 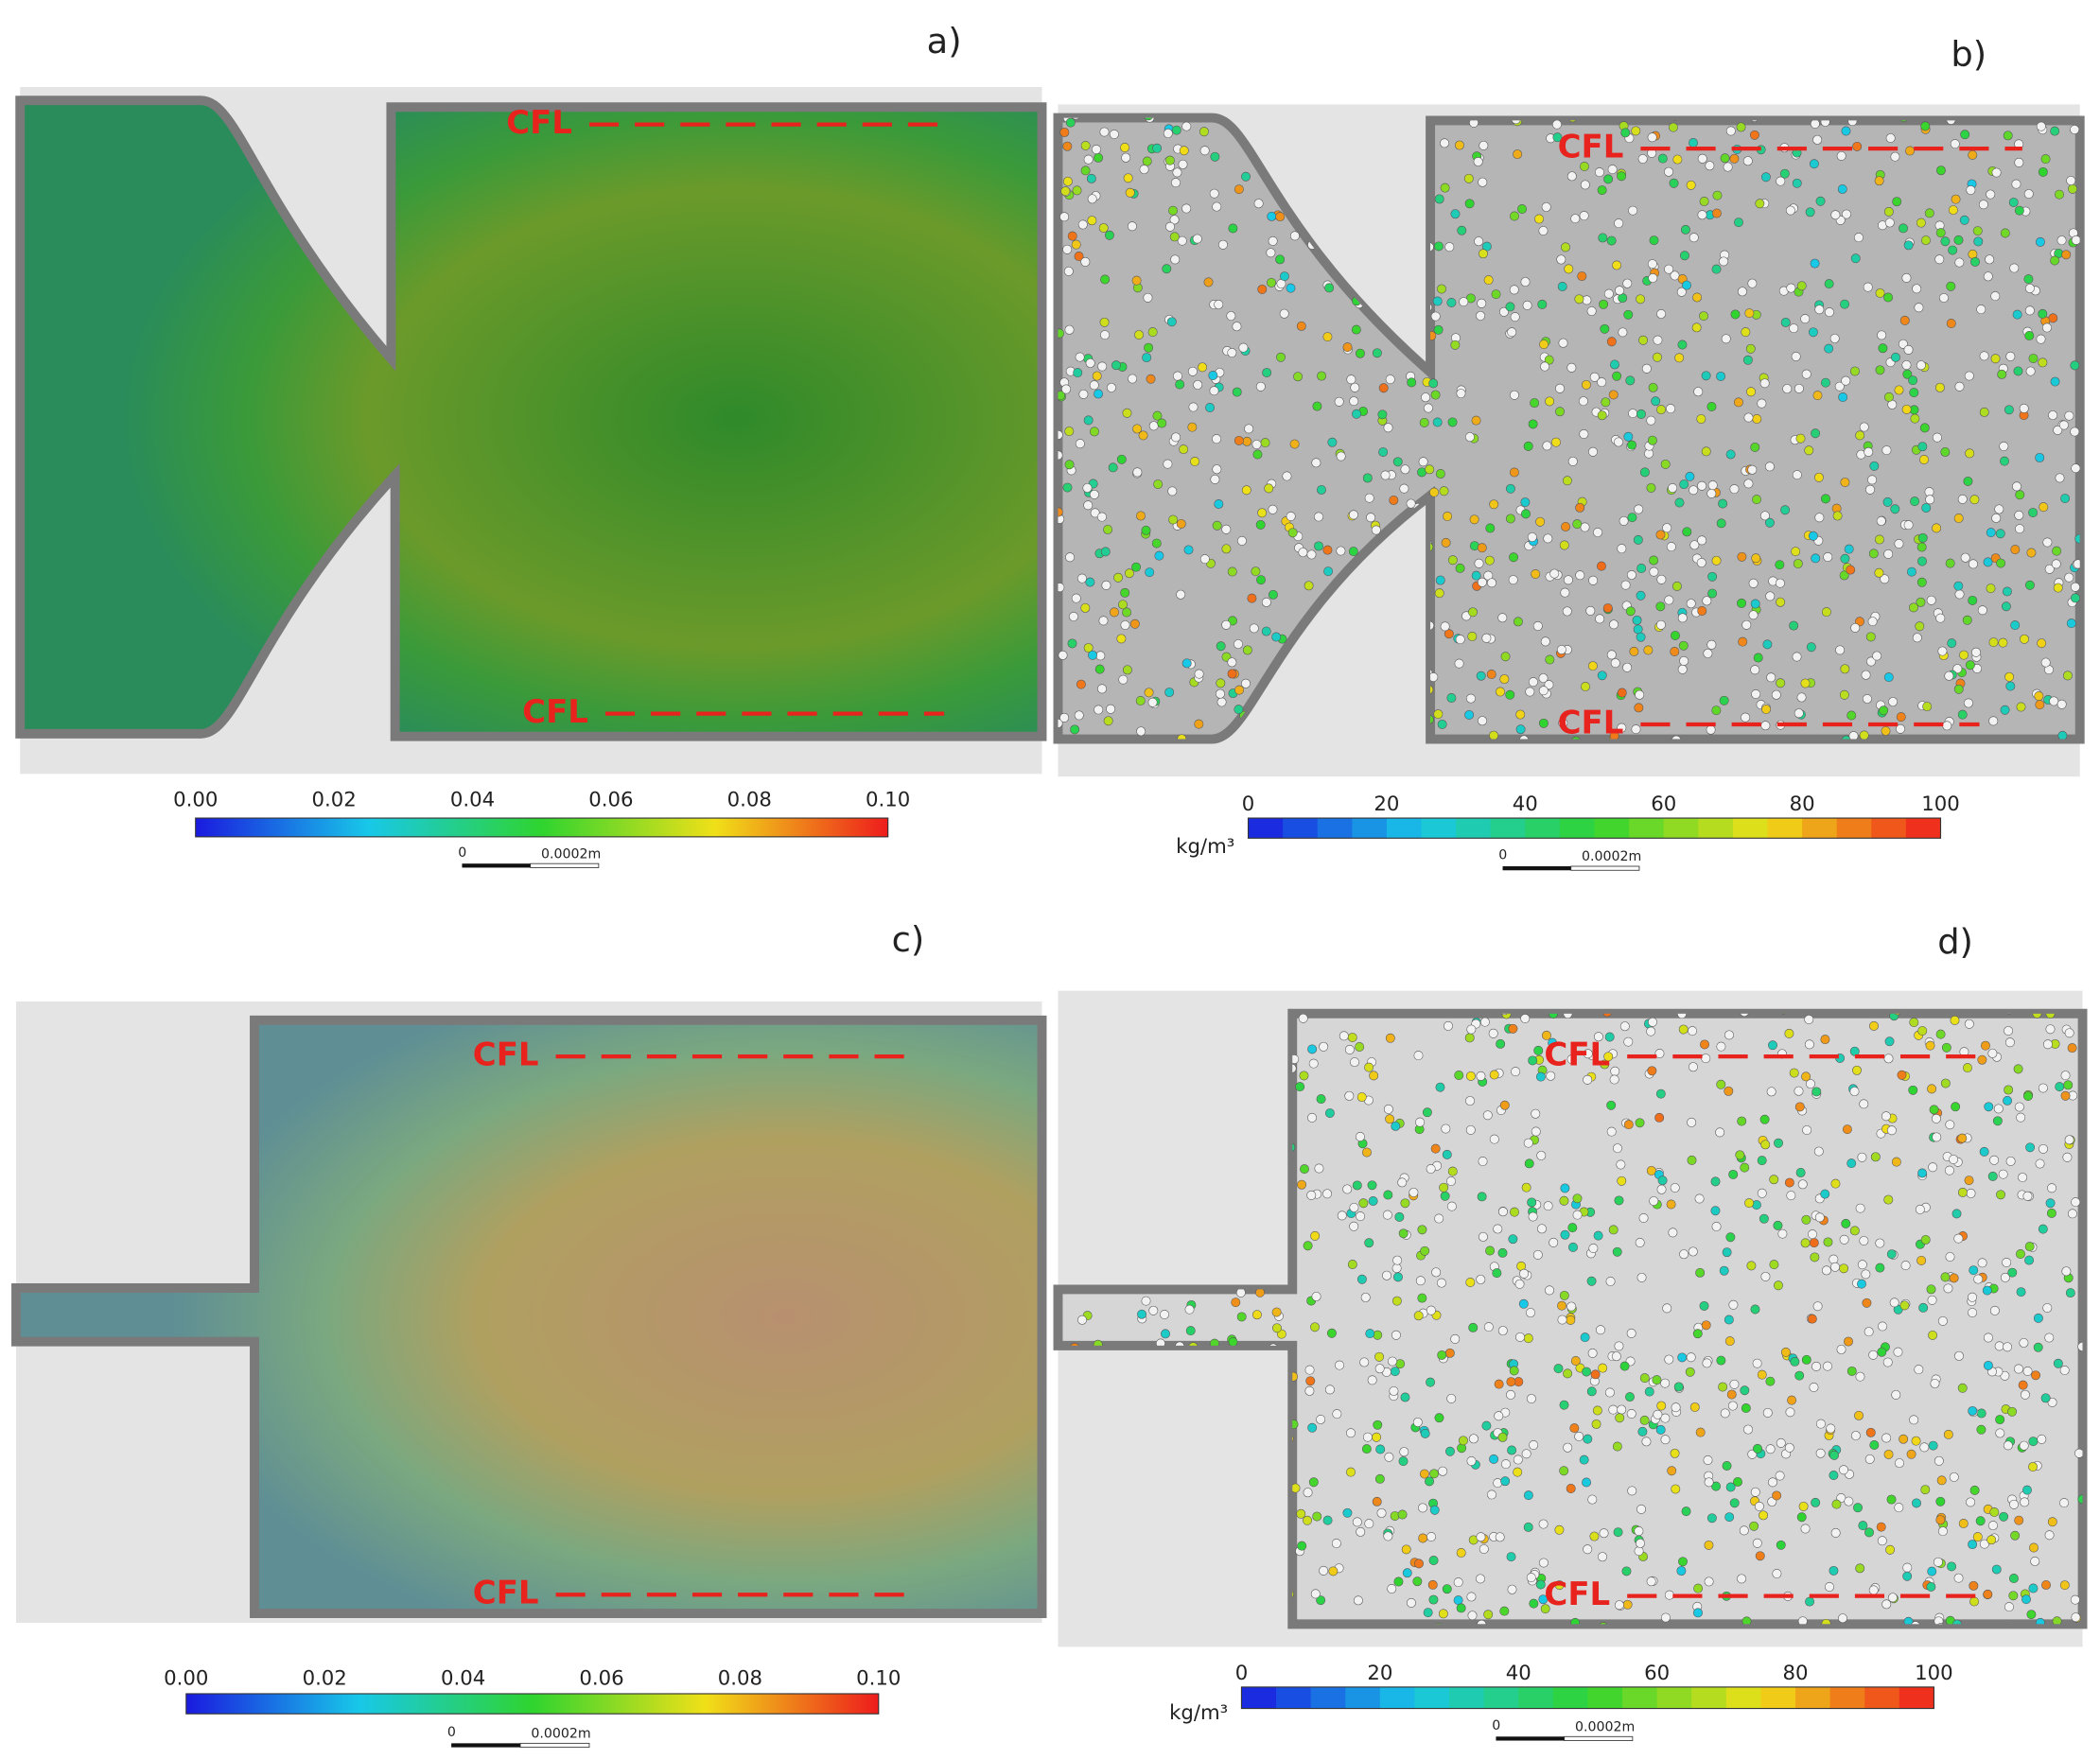 What do you see at coordinates (195, 800) in the screenshot?
I see `colorbar-tick-label: 0.00` at bounding box center [195, 800].